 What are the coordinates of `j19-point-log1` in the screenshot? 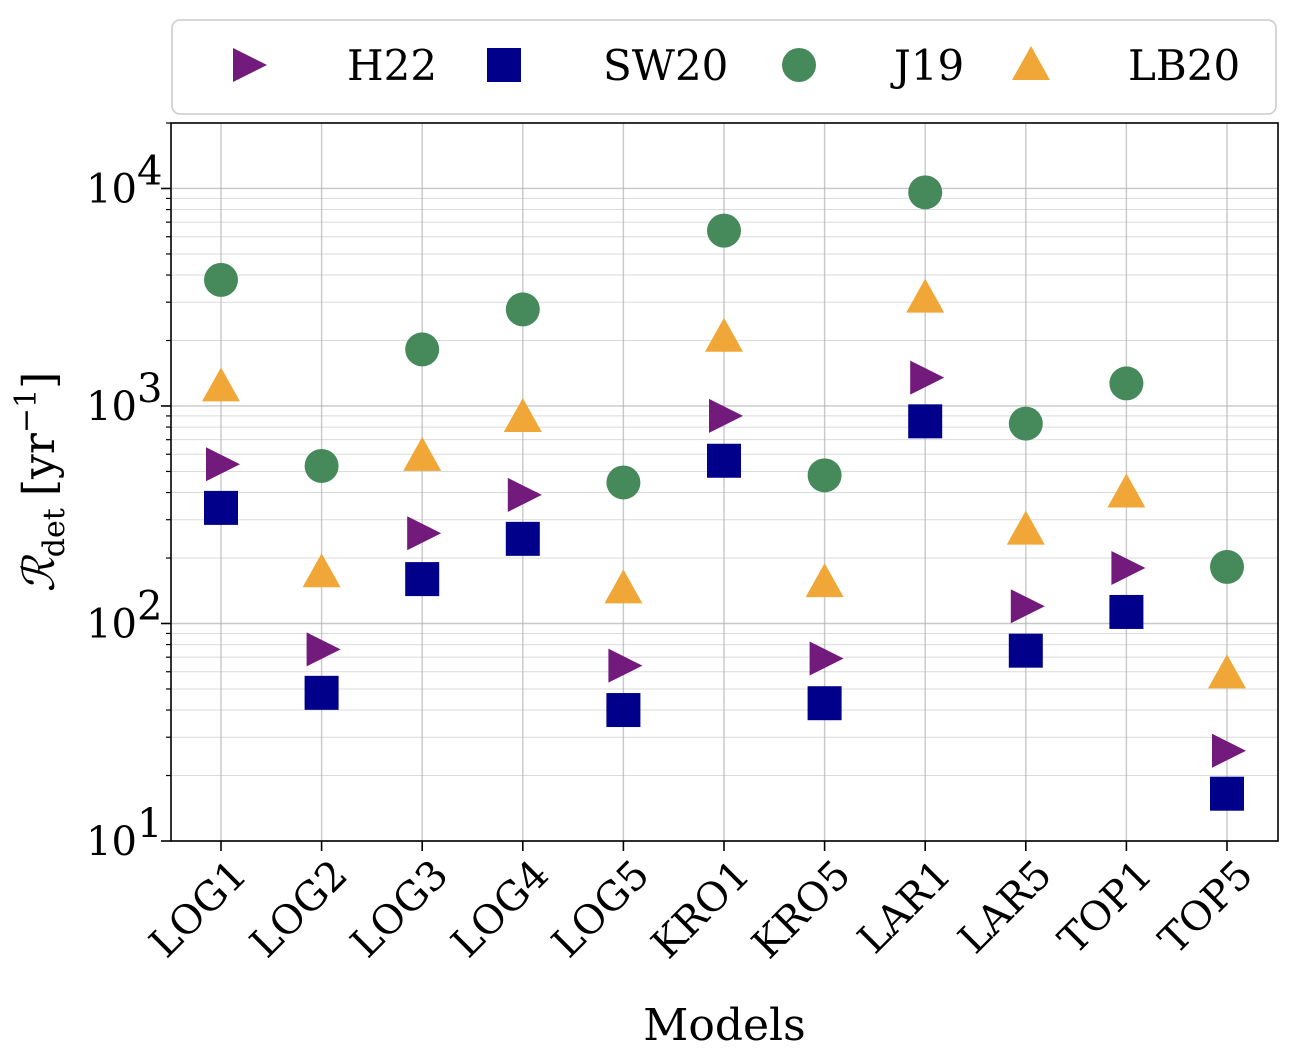 It's located at (221, 279).